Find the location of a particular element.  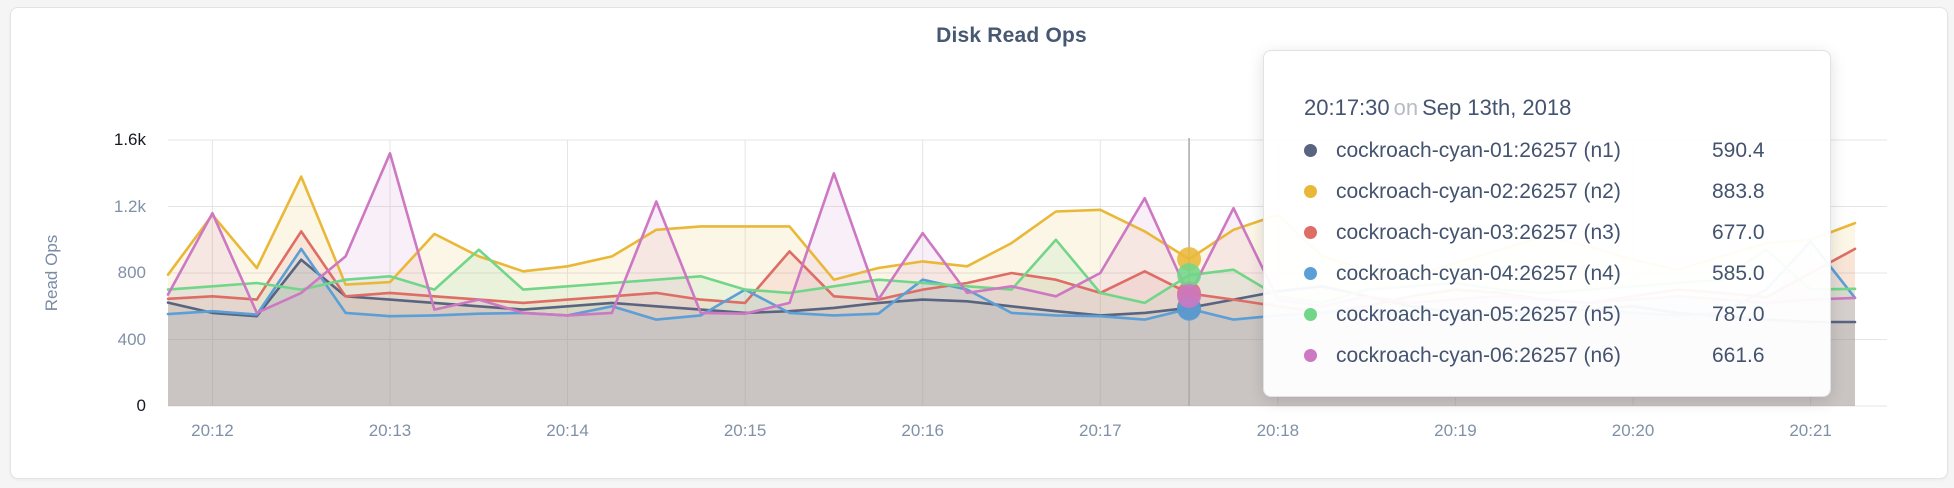

tooltip-series-label: cockroach-cyan-01:26257 (n1) is located at coordinates (1478, 150).